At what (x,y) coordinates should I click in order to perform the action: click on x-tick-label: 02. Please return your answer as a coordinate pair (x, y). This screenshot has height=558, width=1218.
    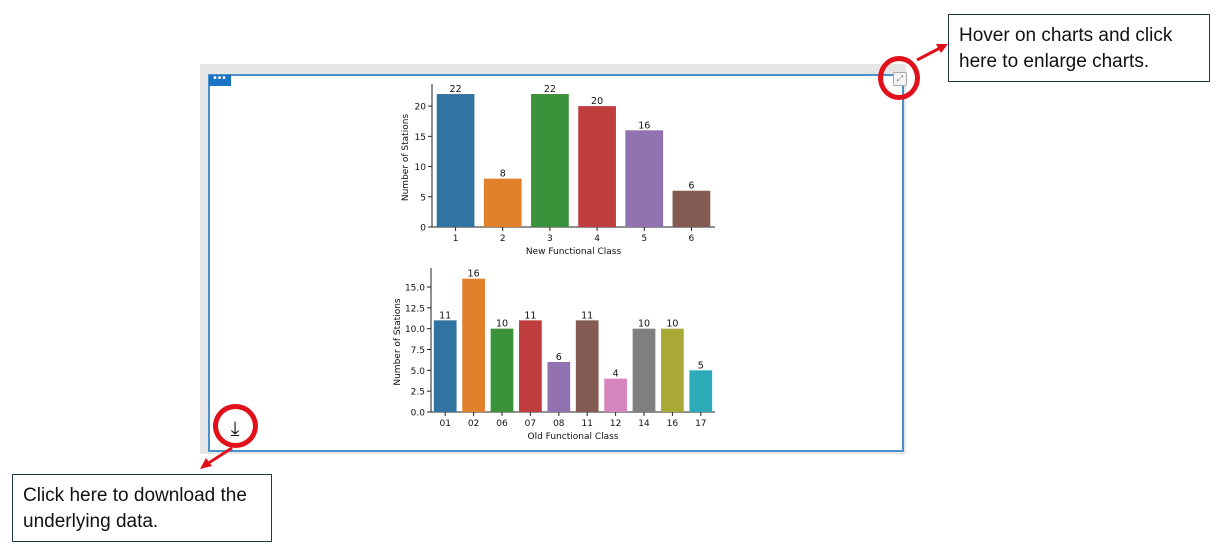
    Looking at the image, I should click on (473, 424).